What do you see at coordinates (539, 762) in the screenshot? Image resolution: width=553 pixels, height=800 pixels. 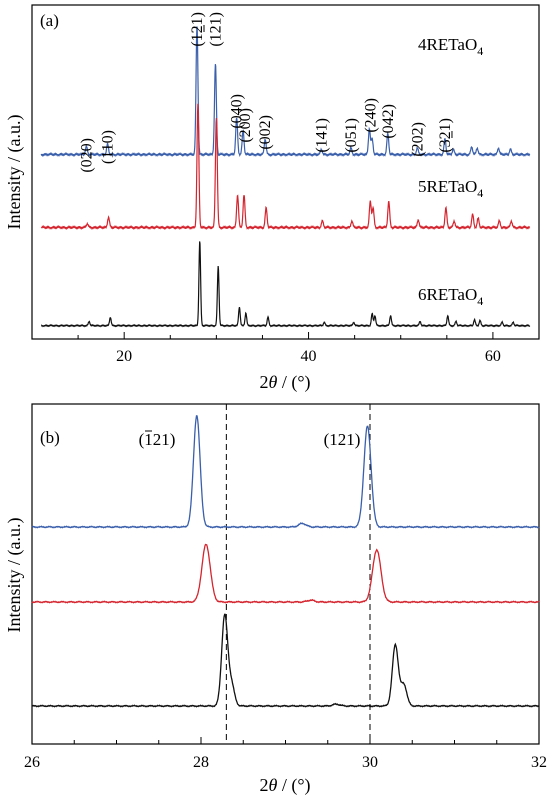 I see `panel-b-x-tick-label: 32` at bounding box center [539, 762].